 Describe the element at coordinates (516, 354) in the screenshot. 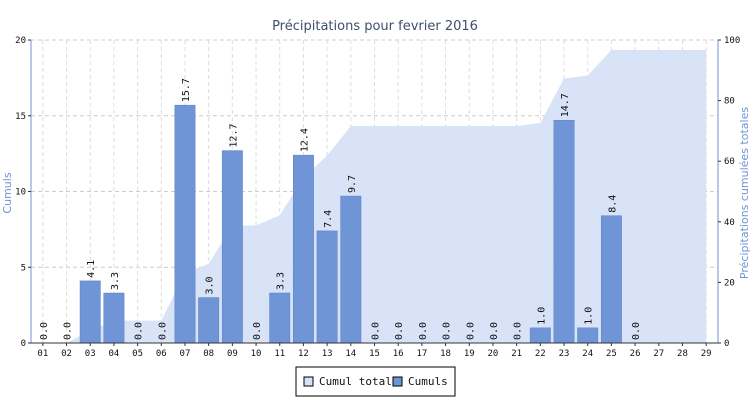

I see `x-tick-label-21: 21` at that location.